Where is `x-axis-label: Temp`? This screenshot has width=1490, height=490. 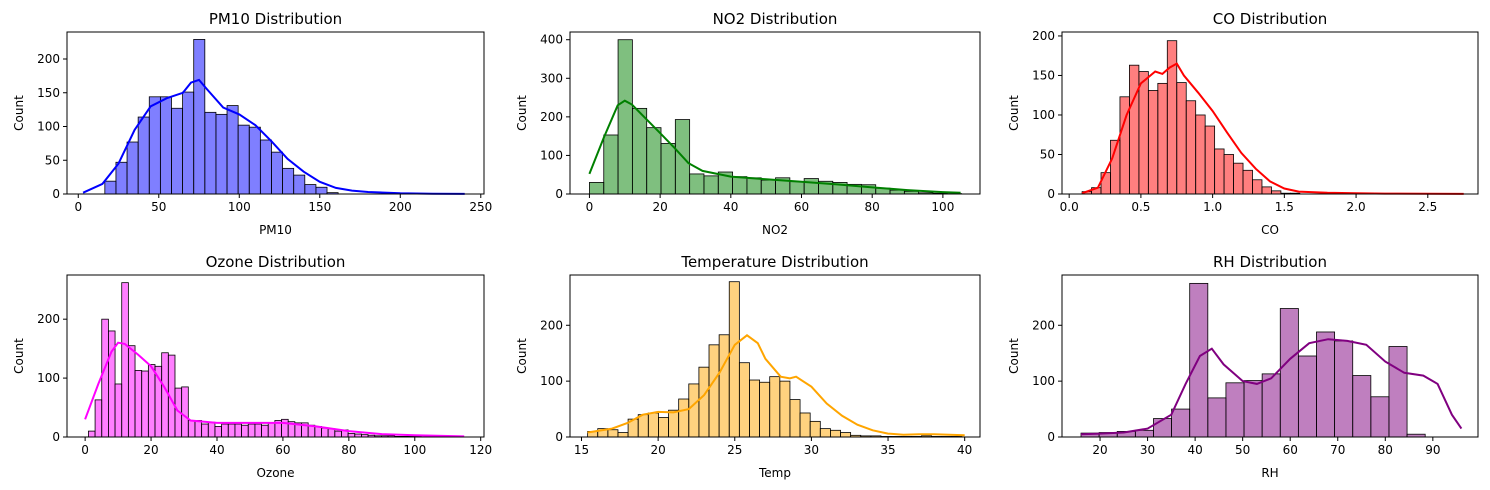 x-axis-label: Temp is located at coordinates (774, 473).